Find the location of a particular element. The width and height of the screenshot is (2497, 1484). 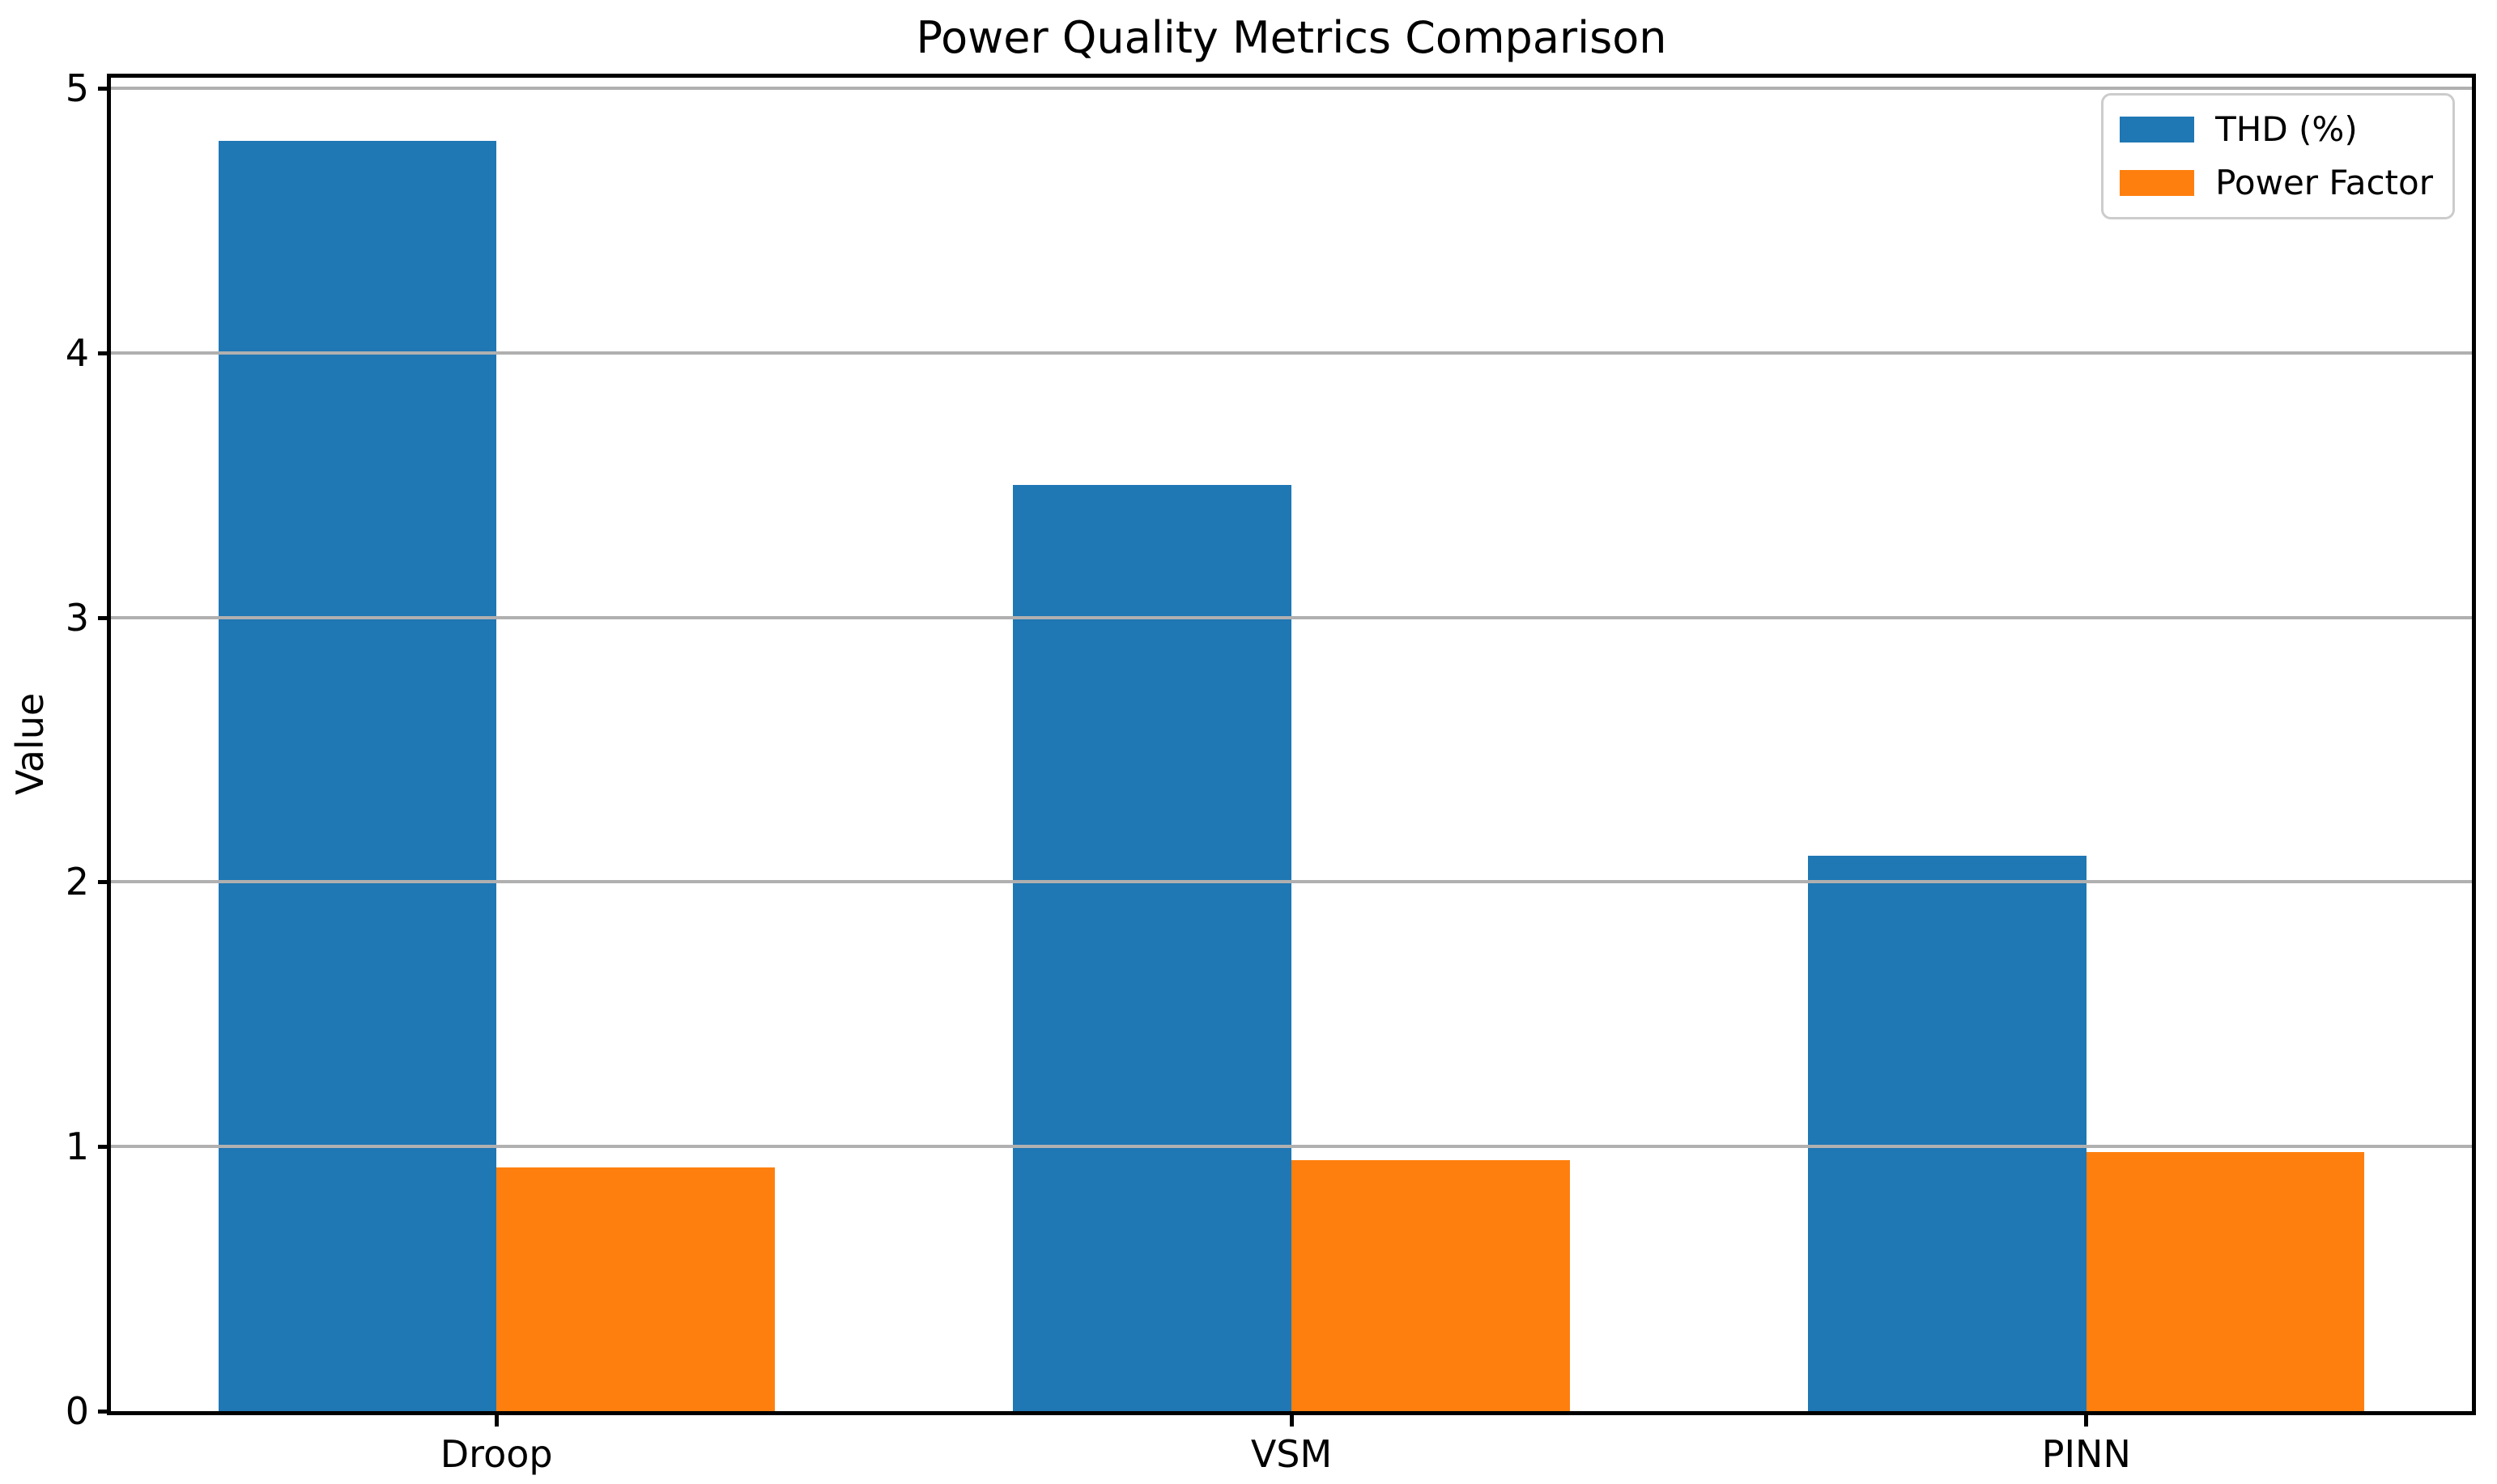

bar-vsm-thd is located at coordinates (1152, 948).